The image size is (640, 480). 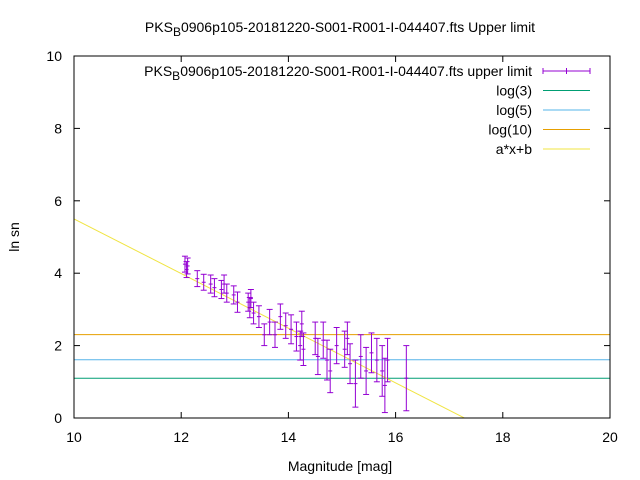 I want to click on legend-label: log(10), so click(x=510, y=130).